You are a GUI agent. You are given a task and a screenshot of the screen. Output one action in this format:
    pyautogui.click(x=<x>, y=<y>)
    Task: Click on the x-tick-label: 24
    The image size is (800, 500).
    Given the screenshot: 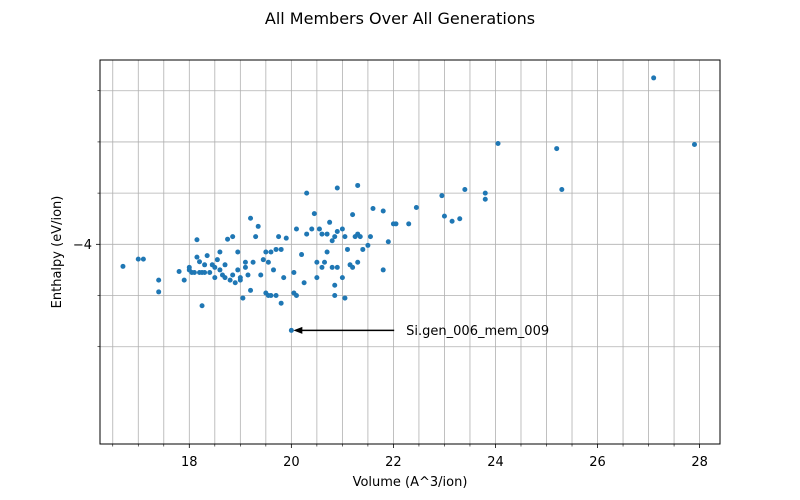 What is the action you would take?
    pyautogui.click(x=495, y=462)
    